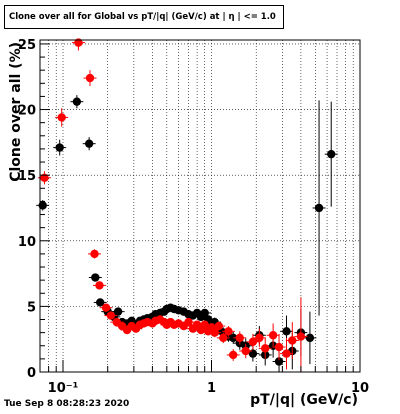  What do you see at coordinates (31, 307) in the screenshot?
I see `y-tick-label: 5` at bounding box center [31, 307].